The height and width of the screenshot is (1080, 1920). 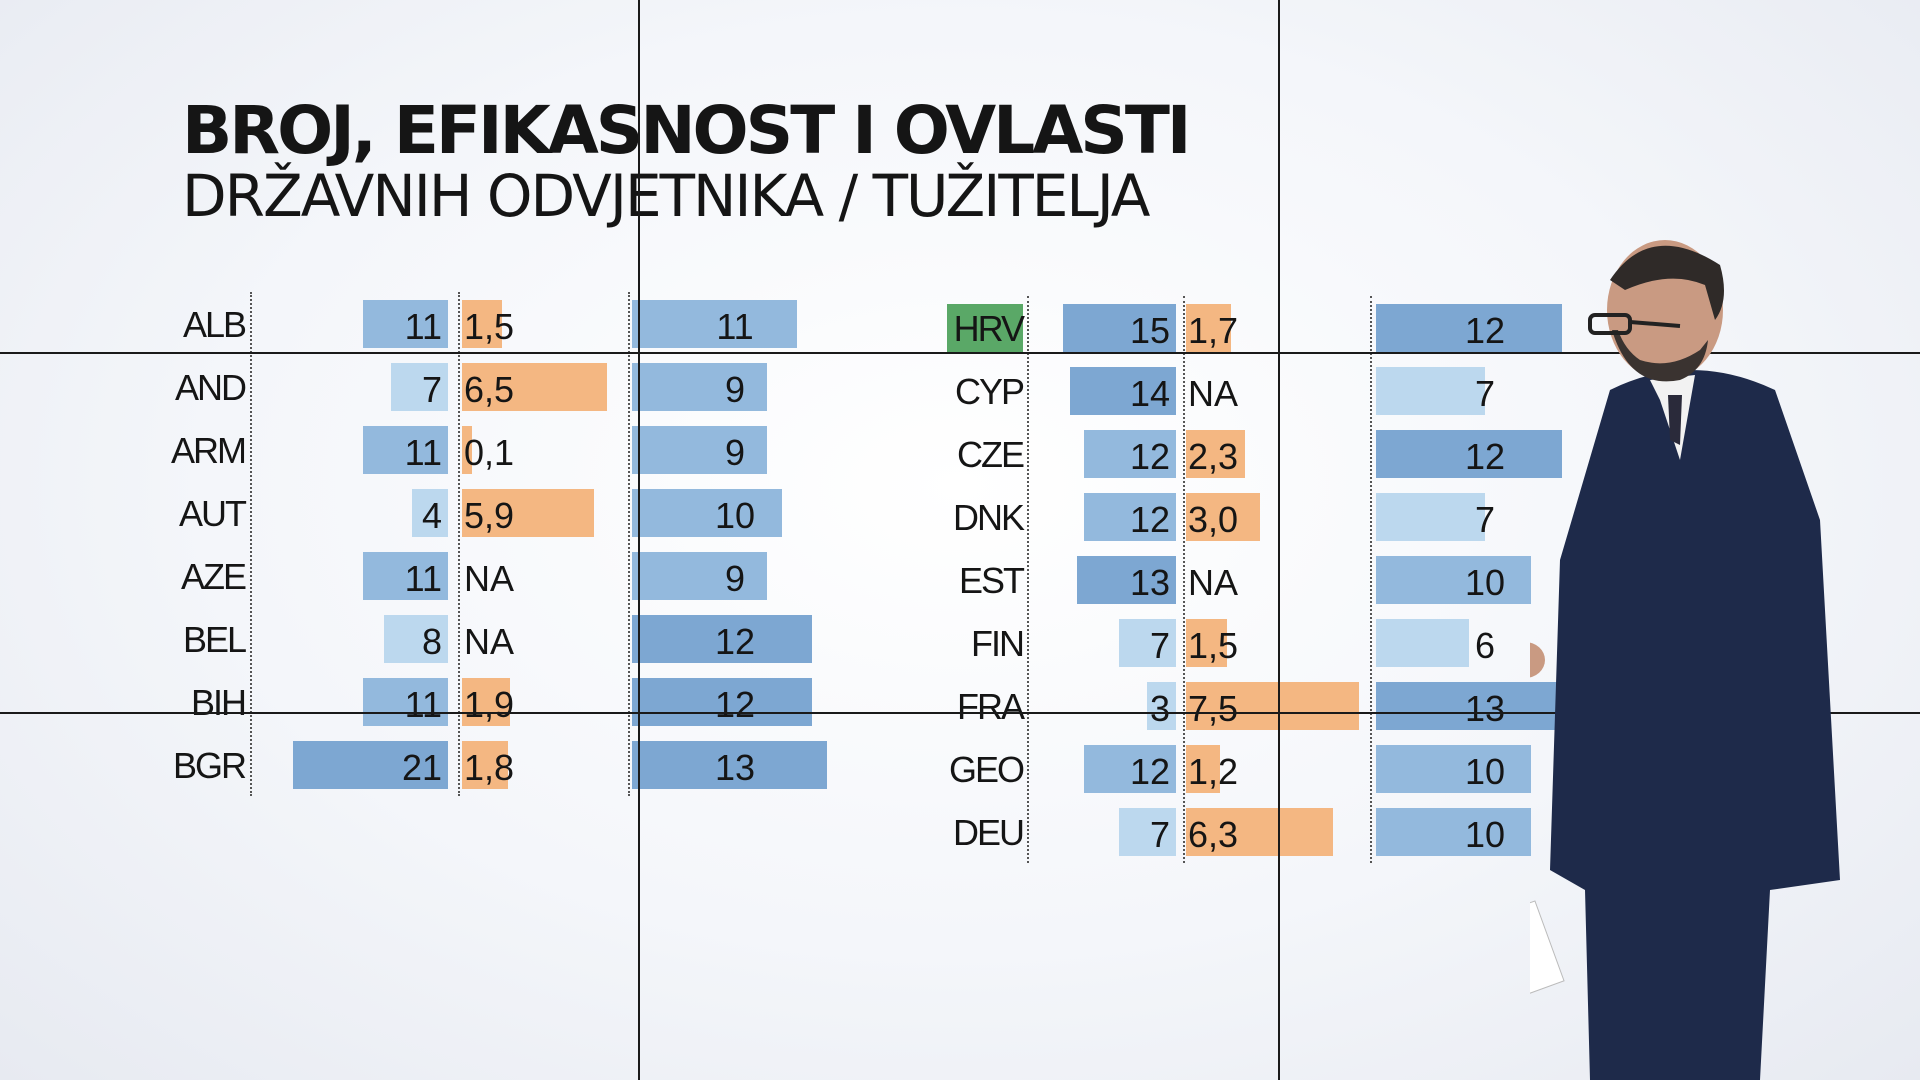 I want to click on value-3-label: 11, so click(x=735, y=326).